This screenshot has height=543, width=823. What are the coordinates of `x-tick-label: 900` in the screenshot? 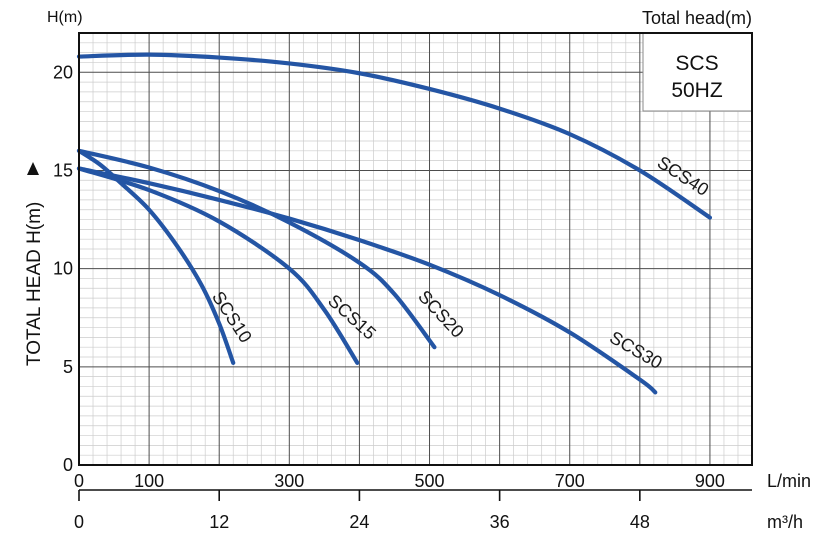 It's located at (710, 481).